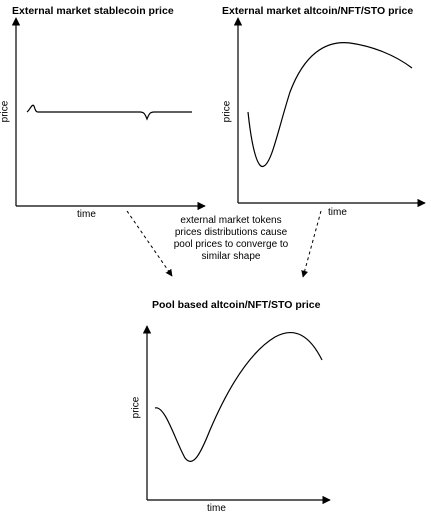 The height and width of the screenshot is (517, 431). I want to click on pool-title: Pool based altcoin/NFT/STO price, so click(236, 305).